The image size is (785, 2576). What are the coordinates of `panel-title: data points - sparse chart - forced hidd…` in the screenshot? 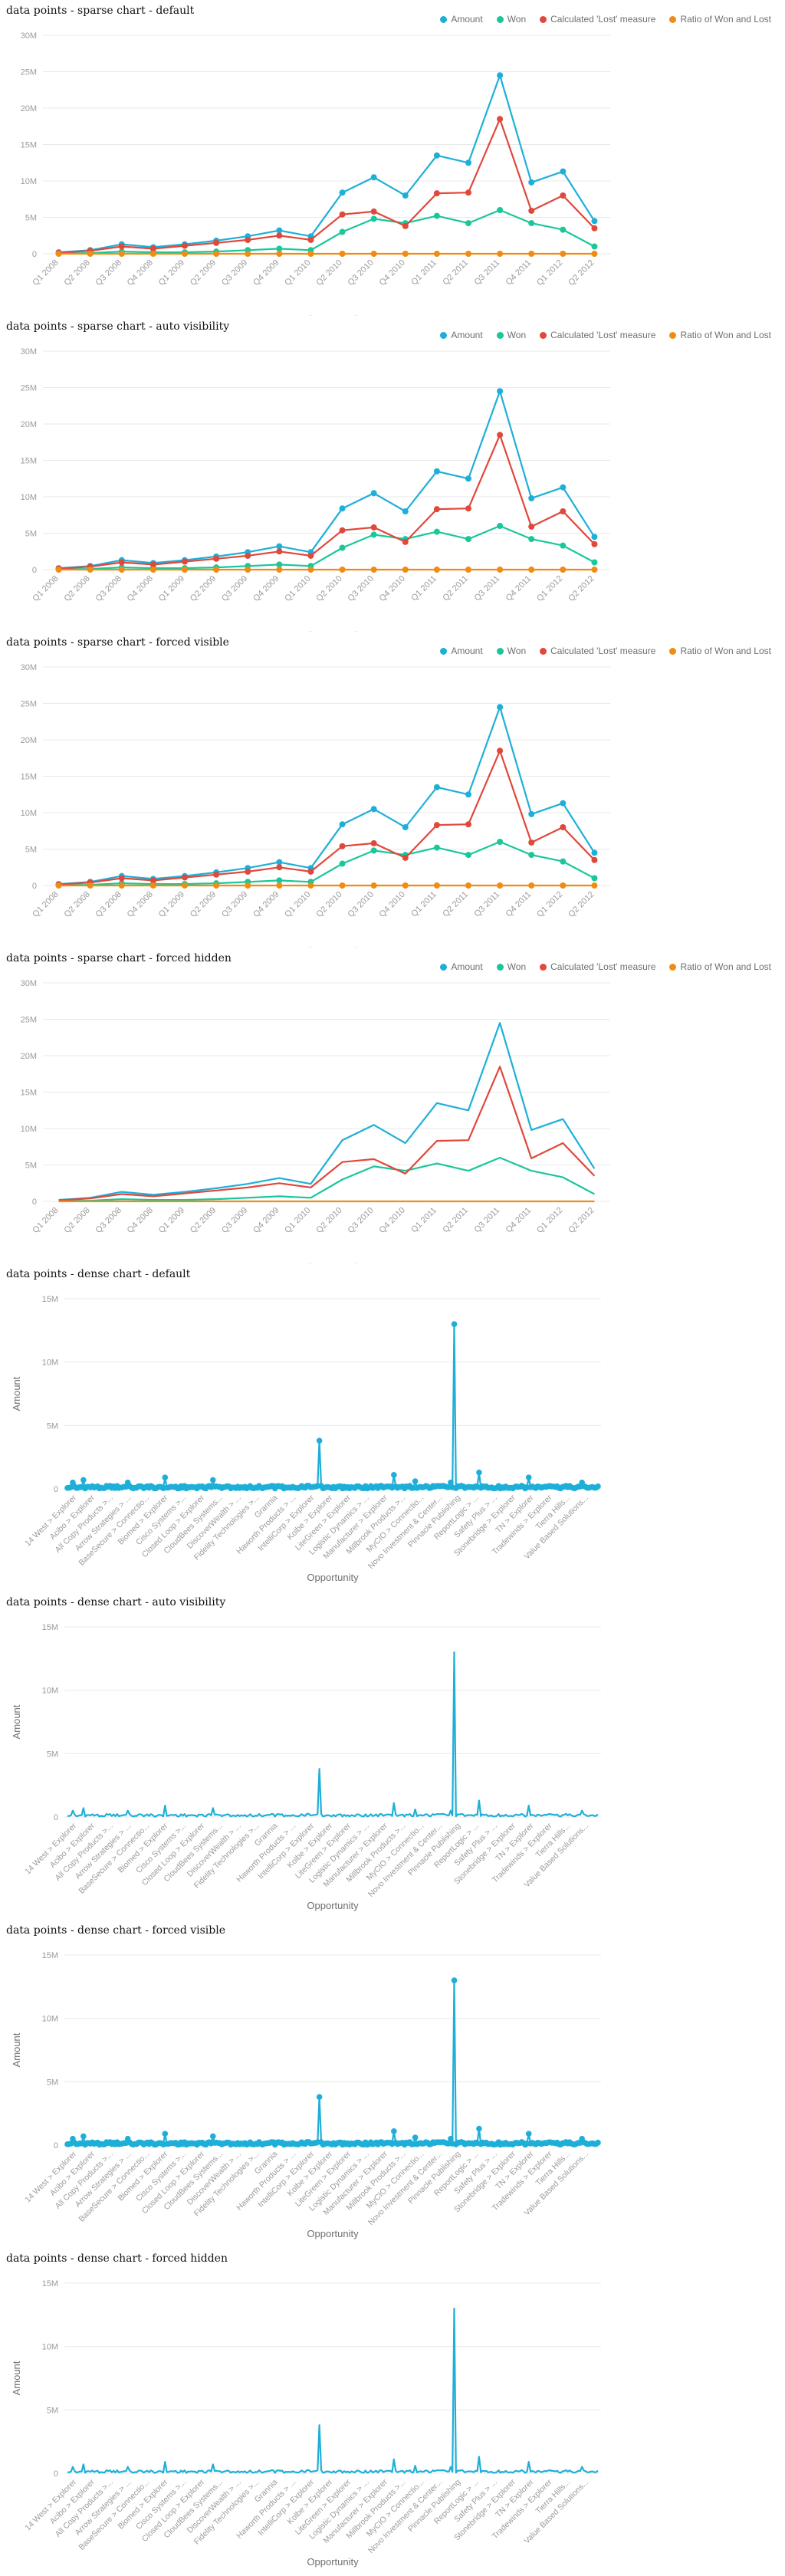 It's located at (119, 958).